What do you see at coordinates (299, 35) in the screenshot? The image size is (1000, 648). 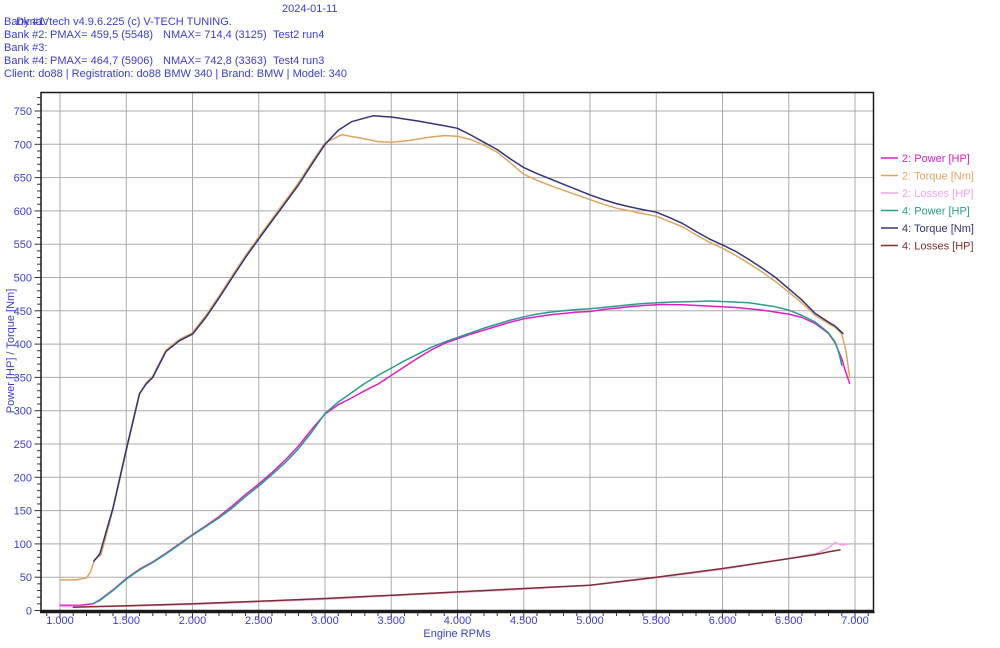 I see `bank2-test: Test2 run4` at bounding box center [299, 35].